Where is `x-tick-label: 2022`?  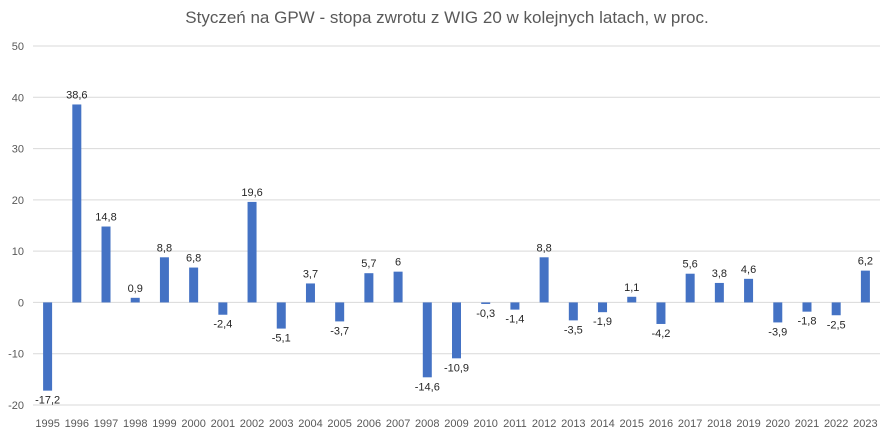
x-tick-label: 2022 is located at coordinates (836, 424).